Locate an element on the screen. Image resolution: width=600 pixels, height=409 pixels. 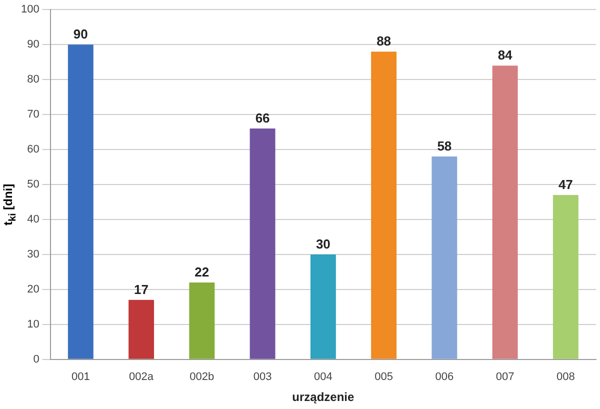
y-tick-label: 80 is located at coordinates (33, 80).